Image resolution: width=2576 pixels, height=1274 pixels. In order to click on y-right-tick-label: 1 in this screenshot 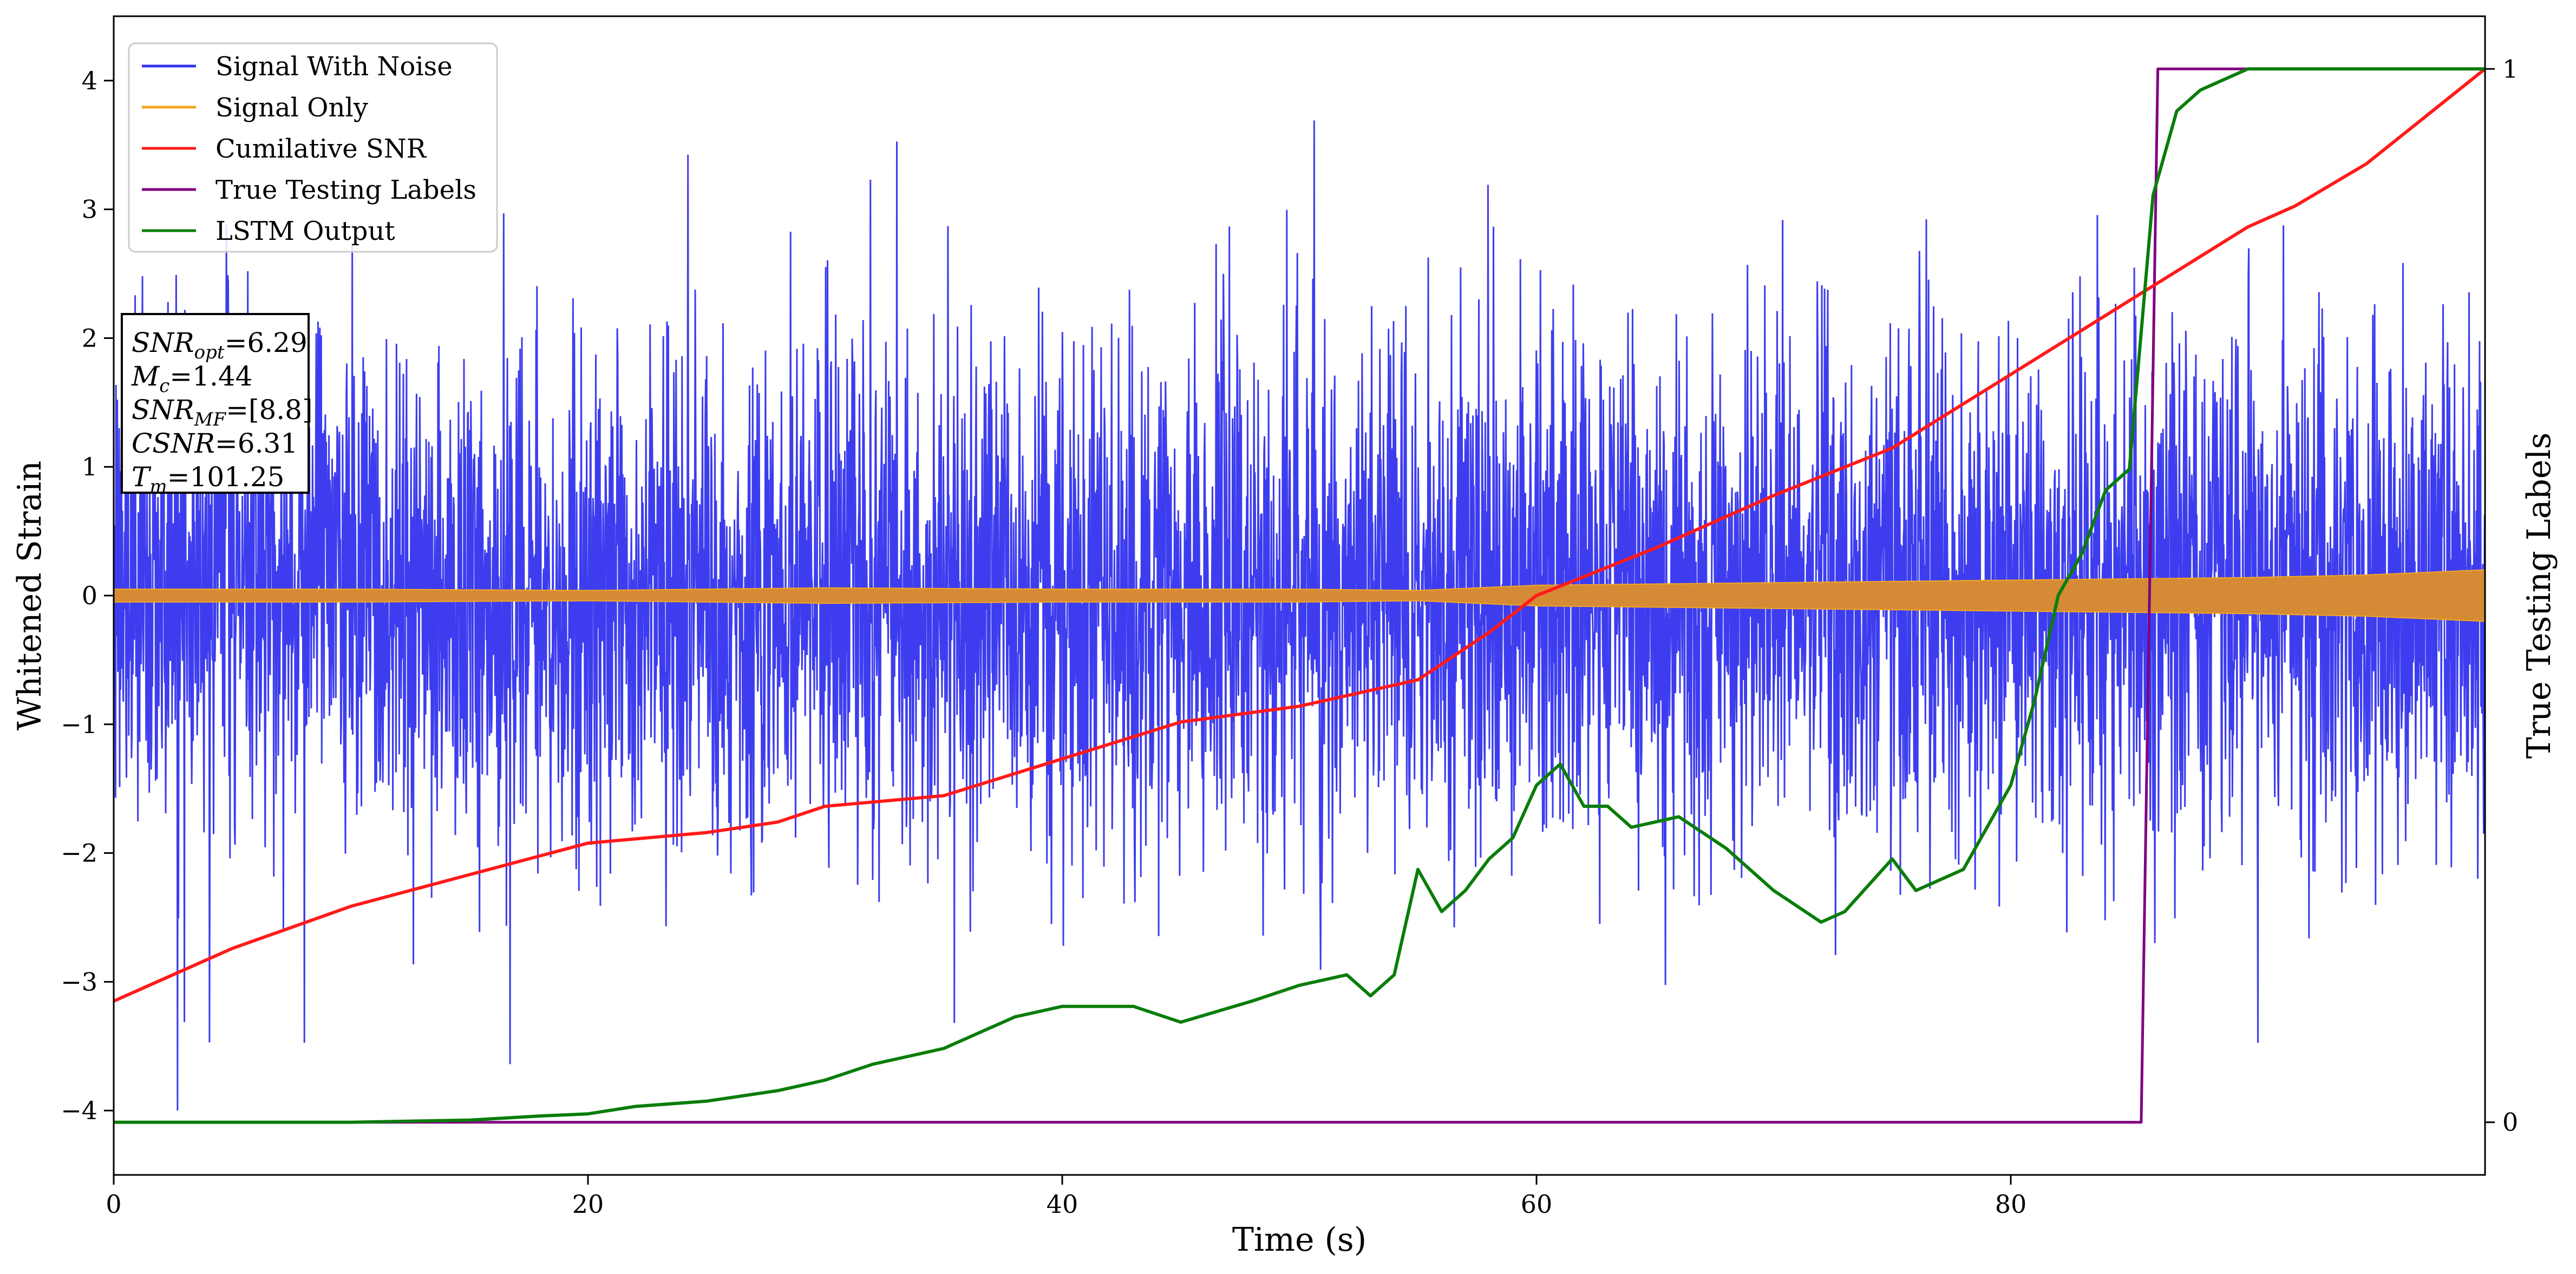, I will do `click(2510, 68)`.